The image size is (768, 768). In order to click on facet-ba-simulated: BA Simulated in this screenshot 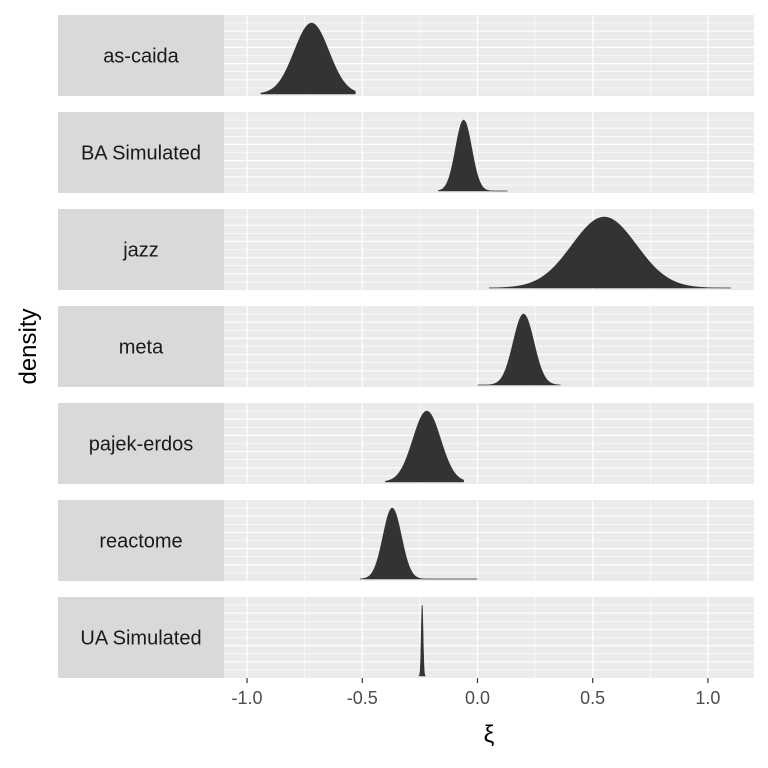, I will do `click(406, 152)`.